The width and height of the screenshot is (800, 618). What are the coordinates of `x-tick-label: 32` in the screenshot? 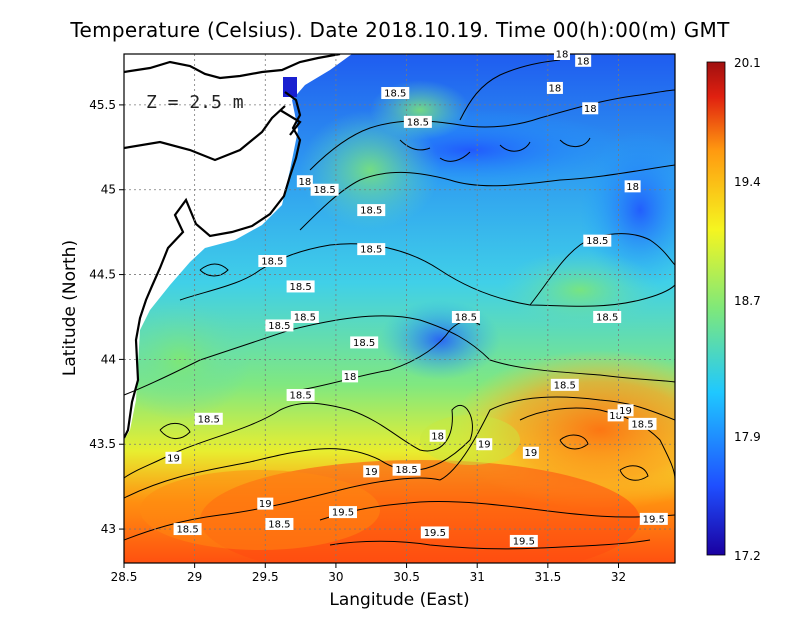 It's located at (618, 577).